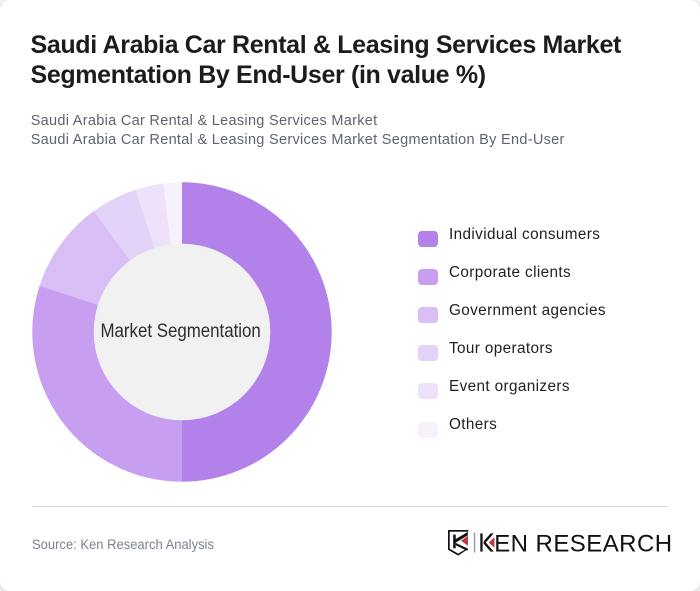 This screenshot has height=591, width=700. Describe the element at coordinates (583, 544) in the screenshot. I see `svg-text: EN RESEARCH` at that location.